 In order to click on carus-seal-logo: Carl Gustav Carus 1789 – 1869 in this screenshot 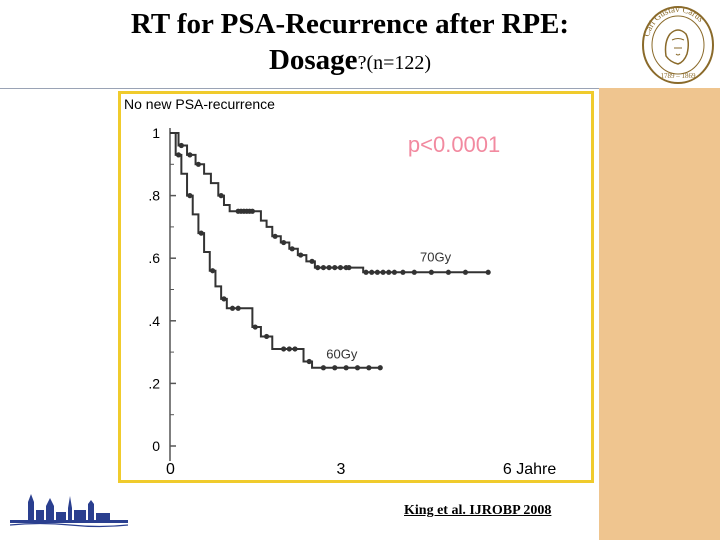, I will do `click(677, 44)`.